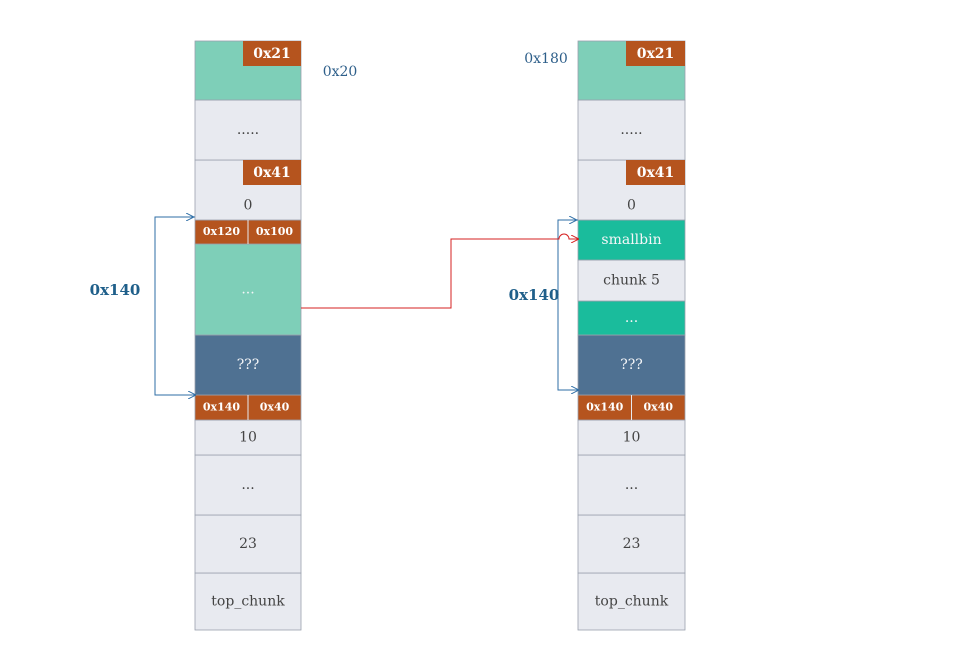 The width and height of the screenshot is (975, 652). I want to click on size-tag-text: 0x100, so click(275, 231).